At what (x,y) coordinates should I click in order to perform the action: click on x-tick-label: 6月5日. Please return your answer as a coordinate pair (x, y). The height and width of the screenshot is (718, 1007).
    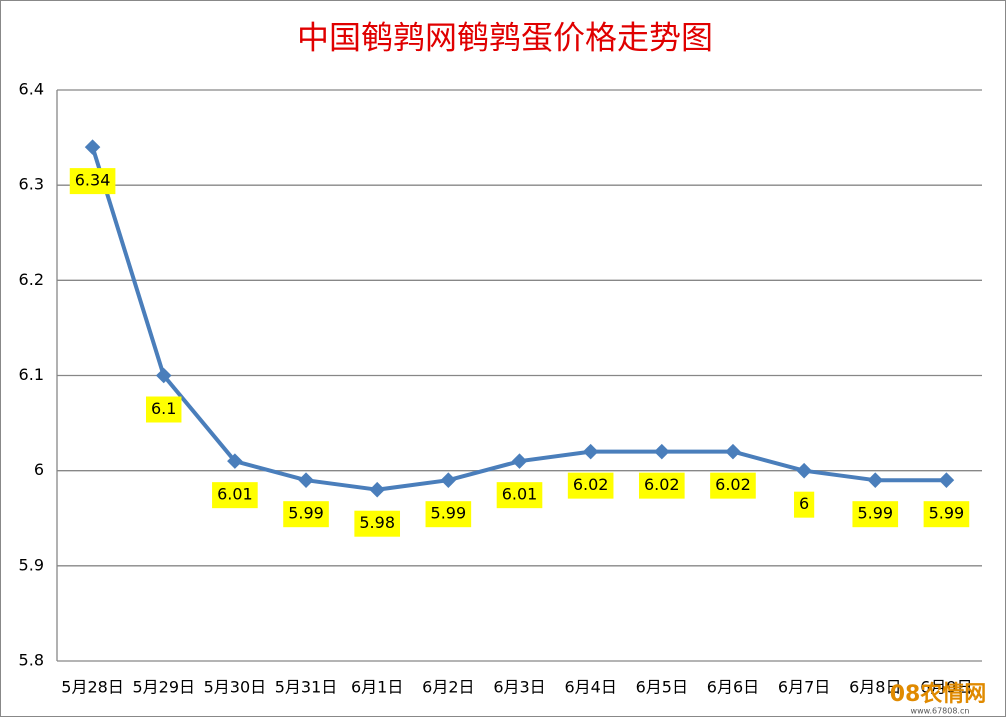
    Looking at the image, I should click on (662, 687).